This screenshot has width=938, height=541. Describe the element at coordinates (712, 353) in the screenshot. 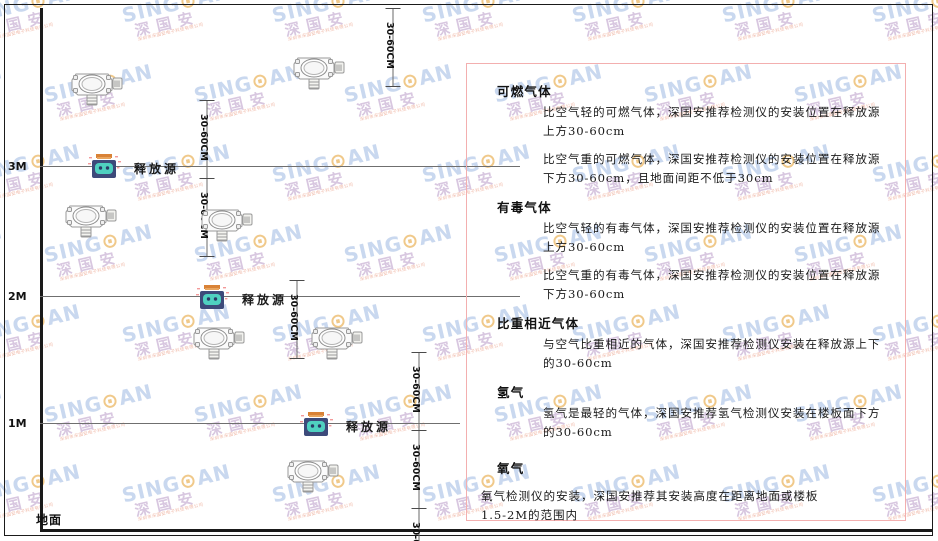

I see `info-section-paragraph: 与空气比重相近的气体，深国安推荐检测仪安装在释放源上下的30-60cm` at that location.